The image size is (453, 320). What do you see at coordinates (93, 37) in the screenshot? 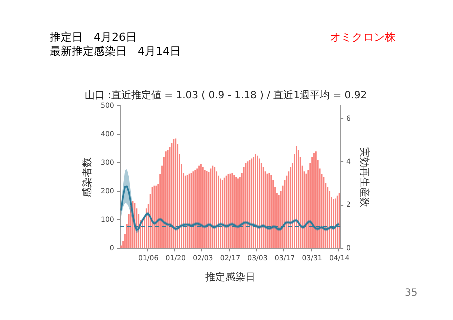
I see `text: 推定日 4月26日` at bounding box center [93, 37].